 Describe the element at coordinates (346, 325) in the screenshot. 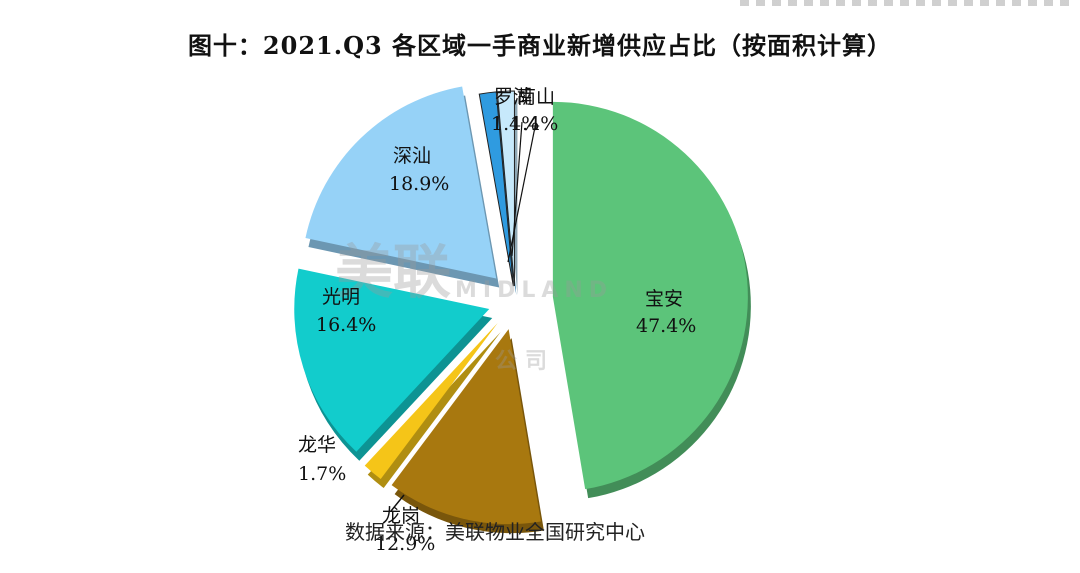

I see `label-guangming-pct: 16.4%` at that location.